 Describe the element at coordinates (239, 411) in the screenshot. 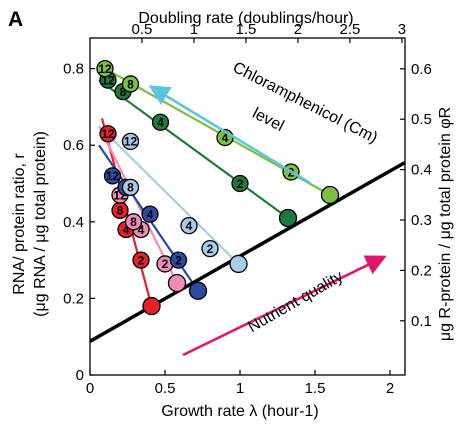

I see `x-axis-title: Growth rate λ (hour-1)` at that location.